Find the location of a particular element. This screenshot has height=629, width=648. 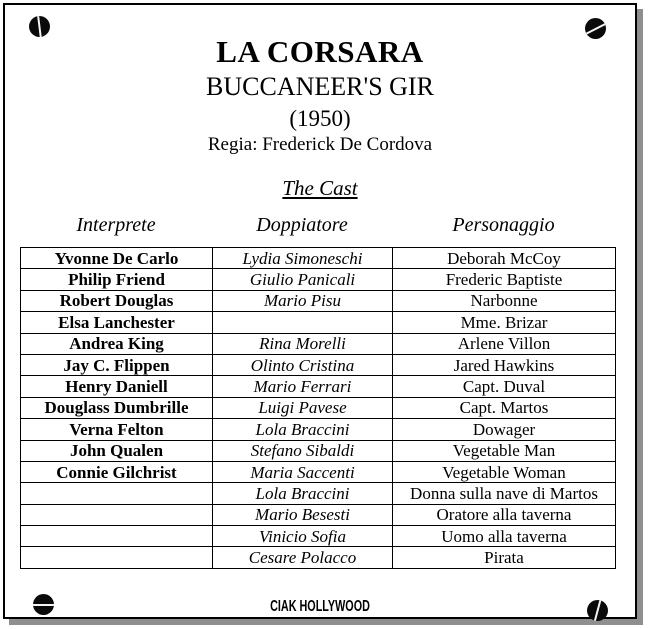

voice-actor-cell: Mario Pisu is located at coordinates (302, 301).